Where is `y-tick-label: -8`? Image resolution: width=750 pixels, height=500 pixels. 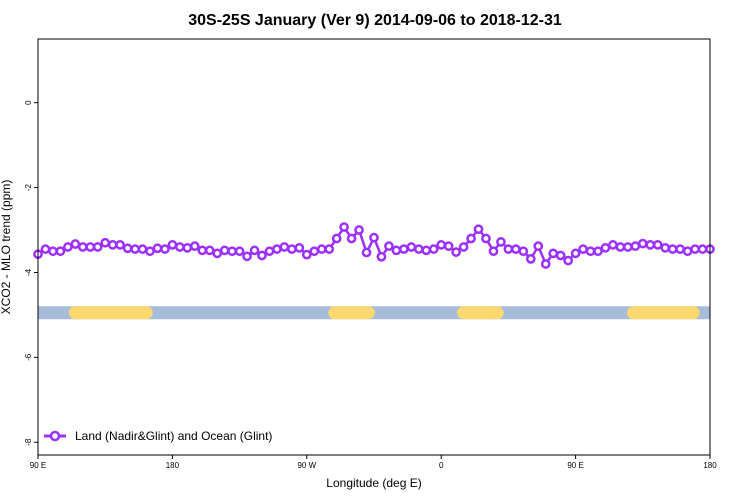
y-tick-label: -8 is located at coordinates (28, 442).